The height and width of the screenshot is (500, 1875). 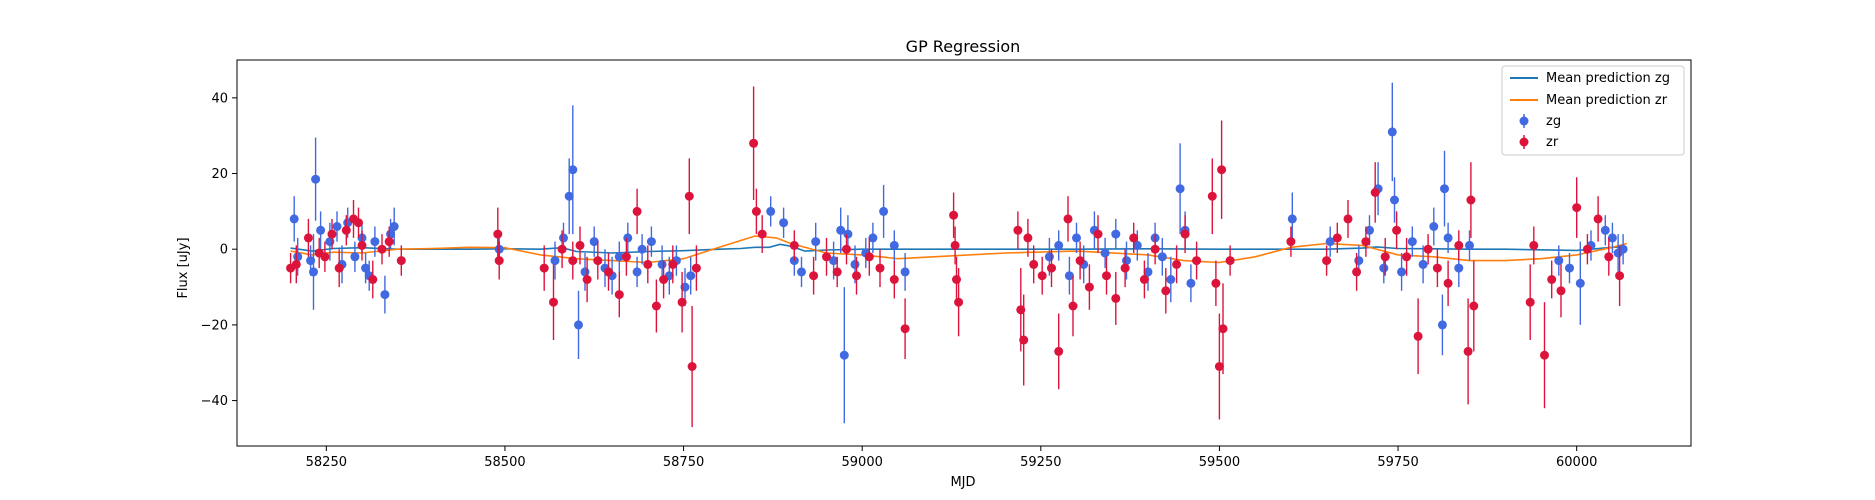 I want to click on x-tick-label-5: 59500, so click(x=1219, y=462).